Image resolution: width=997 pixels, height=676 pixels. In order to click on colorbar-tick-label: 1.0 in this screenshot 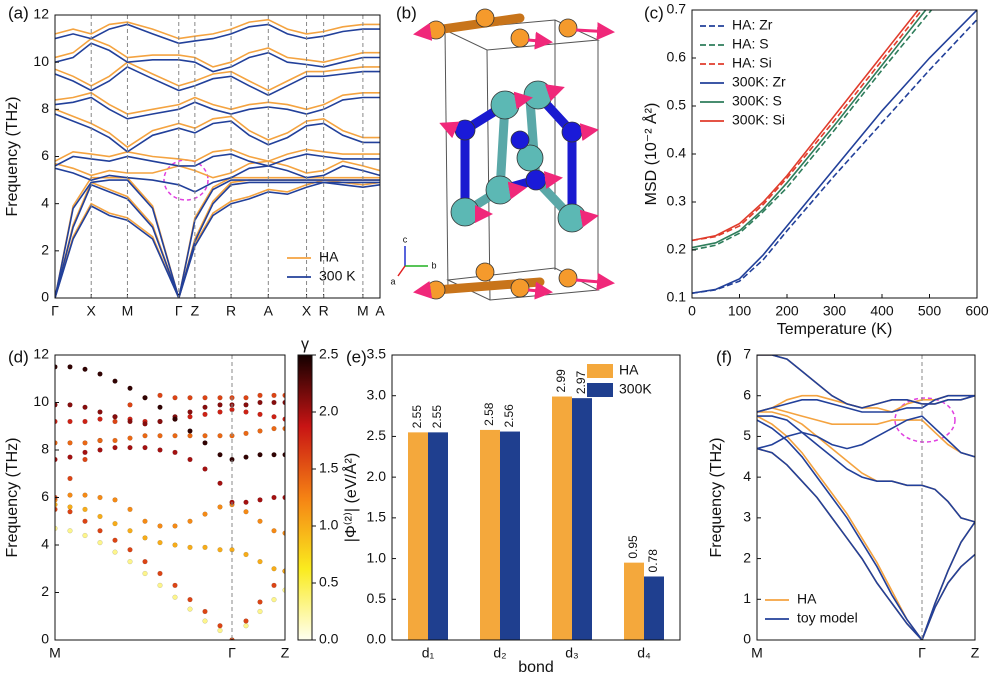, I will do `click(329, 525)`.